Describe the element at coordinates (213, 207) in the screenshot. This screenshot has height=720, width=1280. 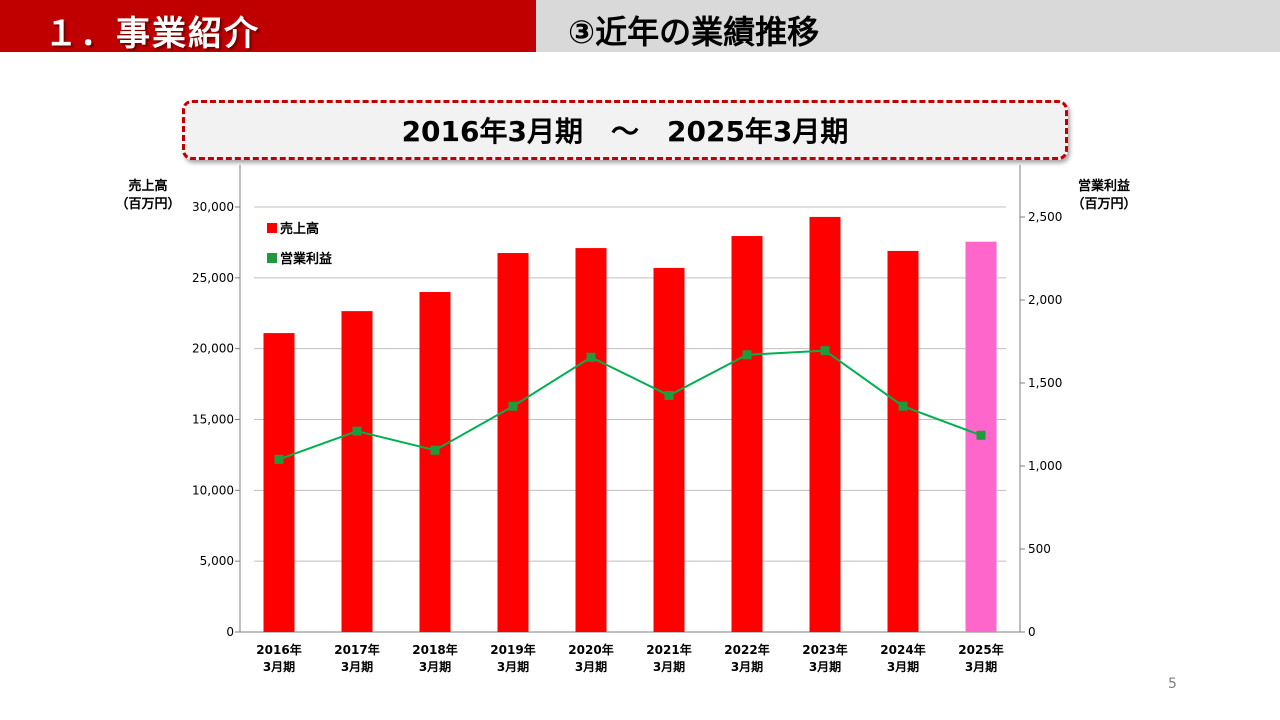
I see `left-tick-label: 30,000` at that location.